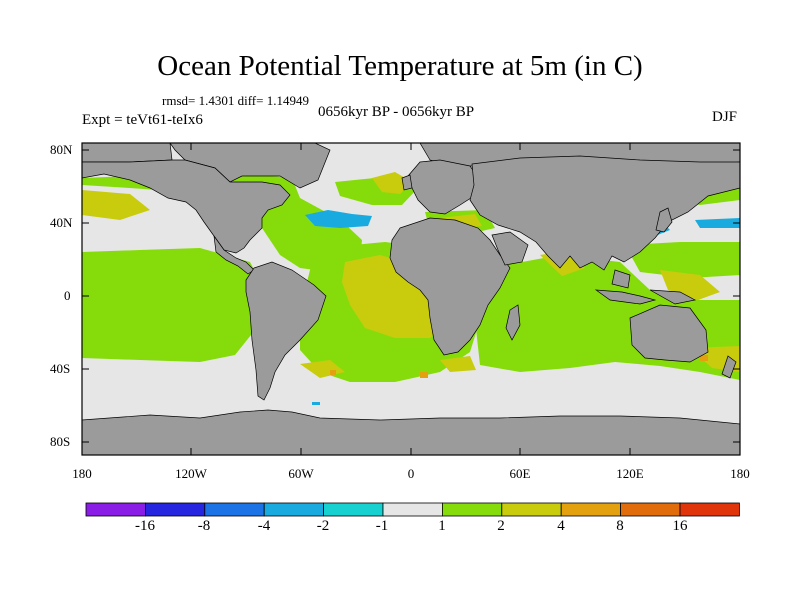 This screenshot has height=600, width=800. What do you see at coordinates (400, 66) in the screenshot?
I see `map-title: Ocean Potential Temperature at 5m (in C)` at bounding box center [400, 66].